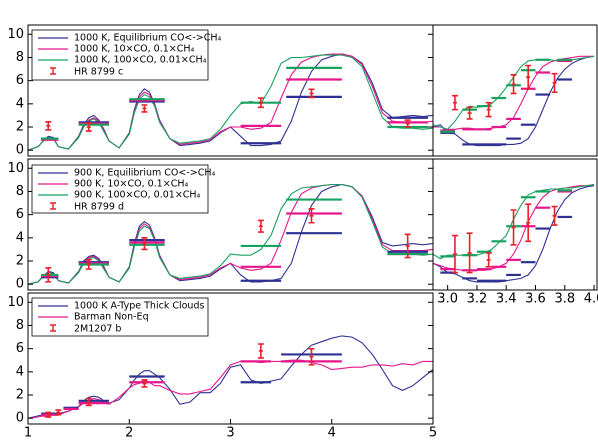 The height and width of the screenshot is (441, 598). I want to click on x-tick-label: 4, so click(332, 433).